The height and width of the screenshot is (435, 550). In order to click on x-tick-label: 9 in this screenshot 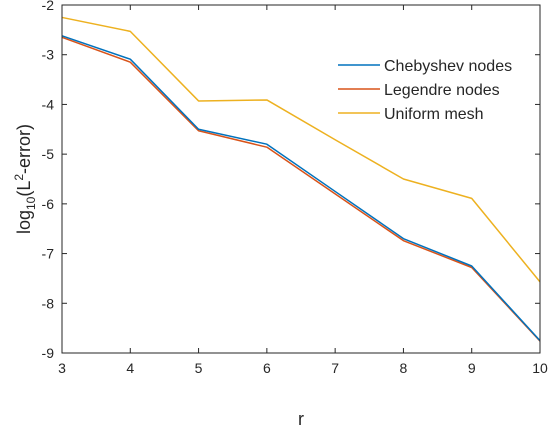, I will do `click(472, 368)`.